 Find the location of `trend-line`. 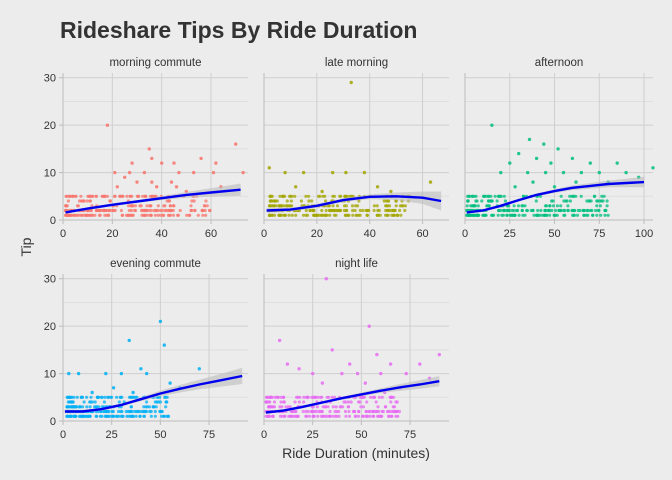

trend-line is located at coordinates (153, 393).